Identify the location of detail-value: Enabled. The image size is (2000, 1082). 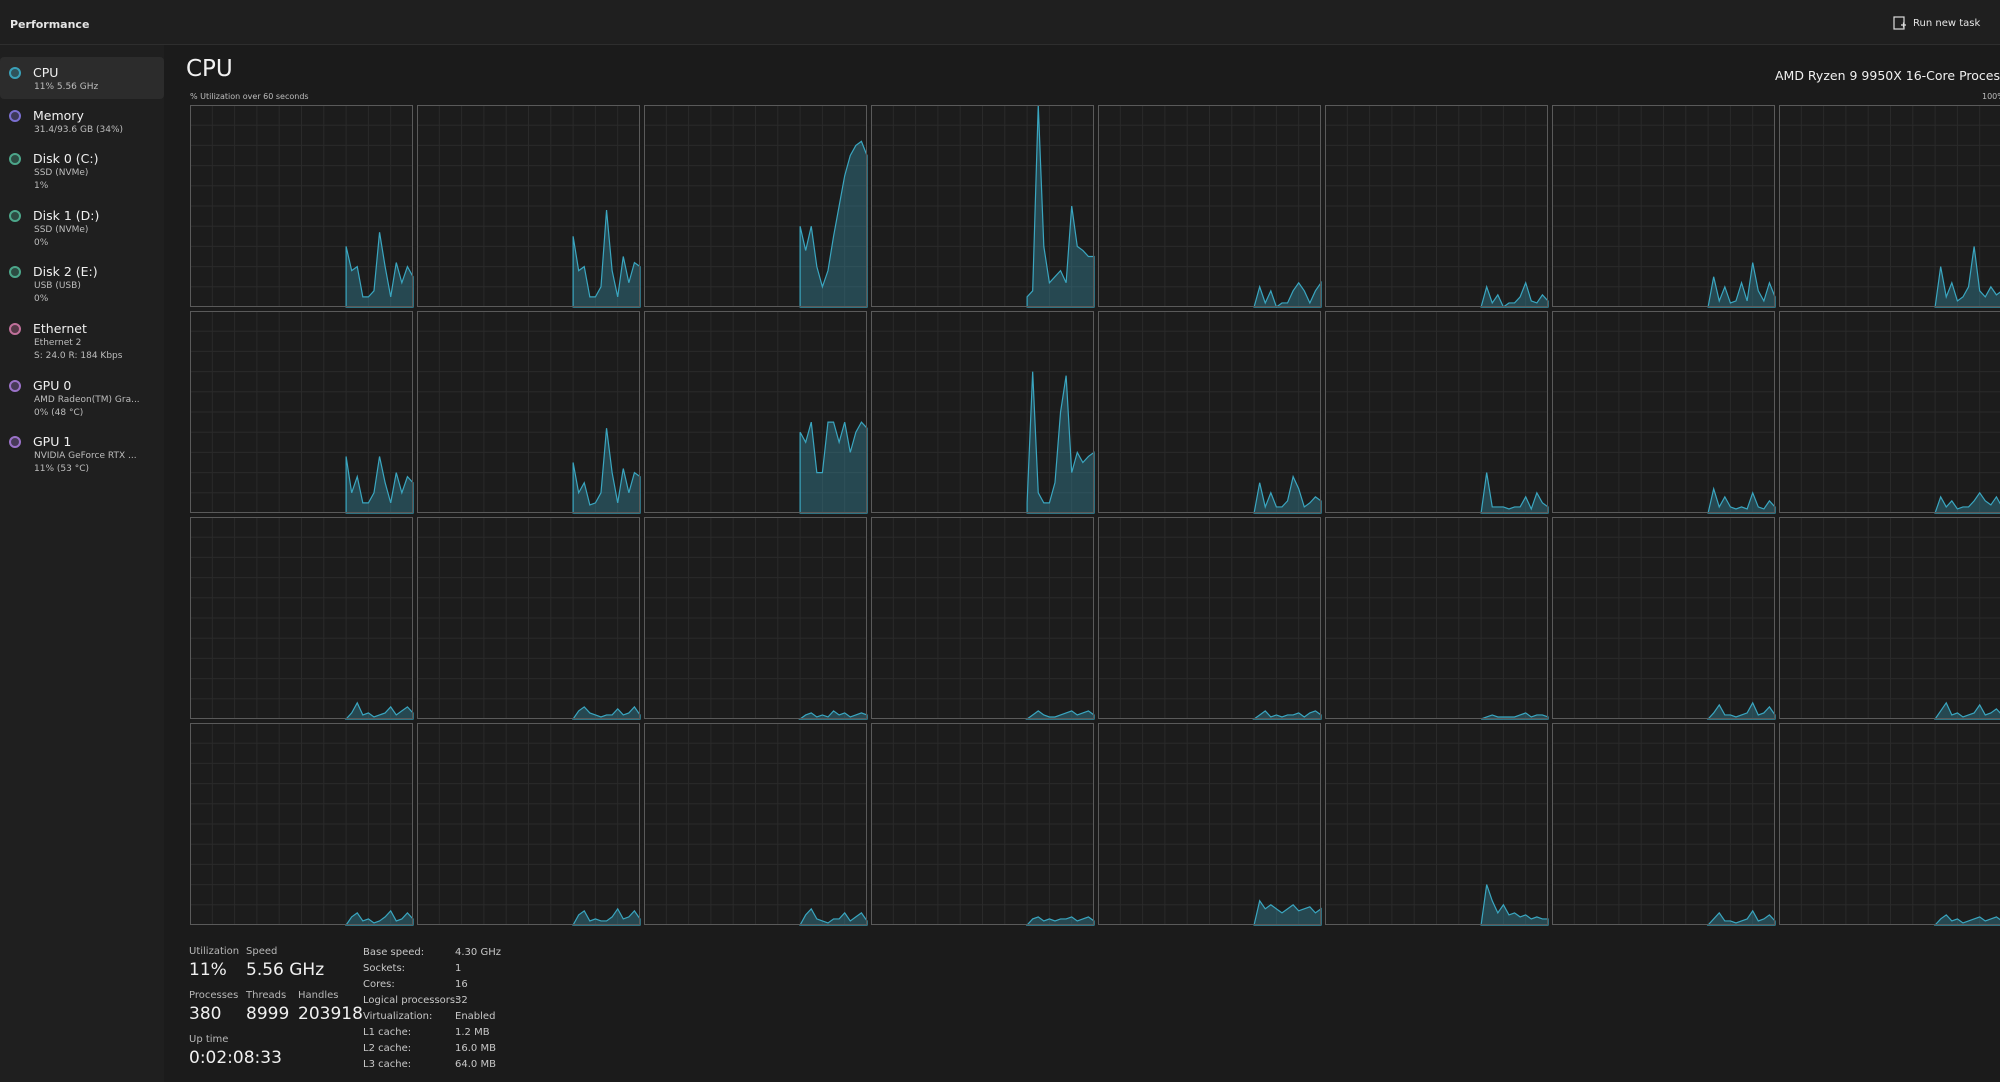
(475, 1016).